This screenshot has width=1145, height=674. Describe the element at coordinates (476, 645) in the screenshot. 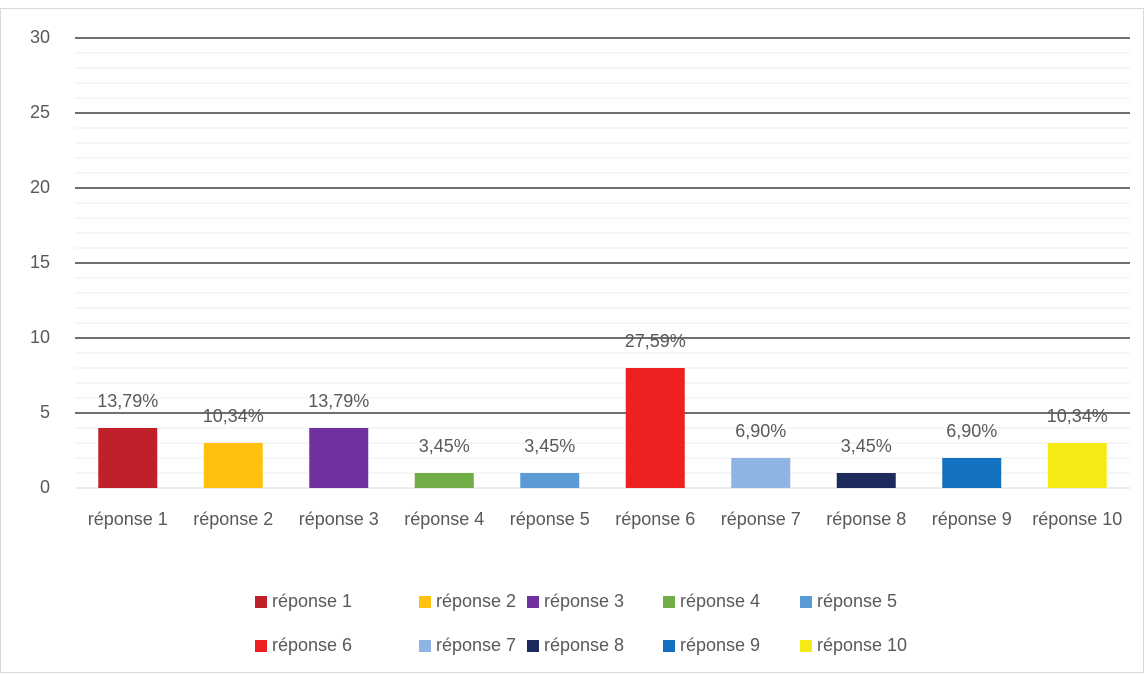

I see `legend-label: réponse 7` at that location.